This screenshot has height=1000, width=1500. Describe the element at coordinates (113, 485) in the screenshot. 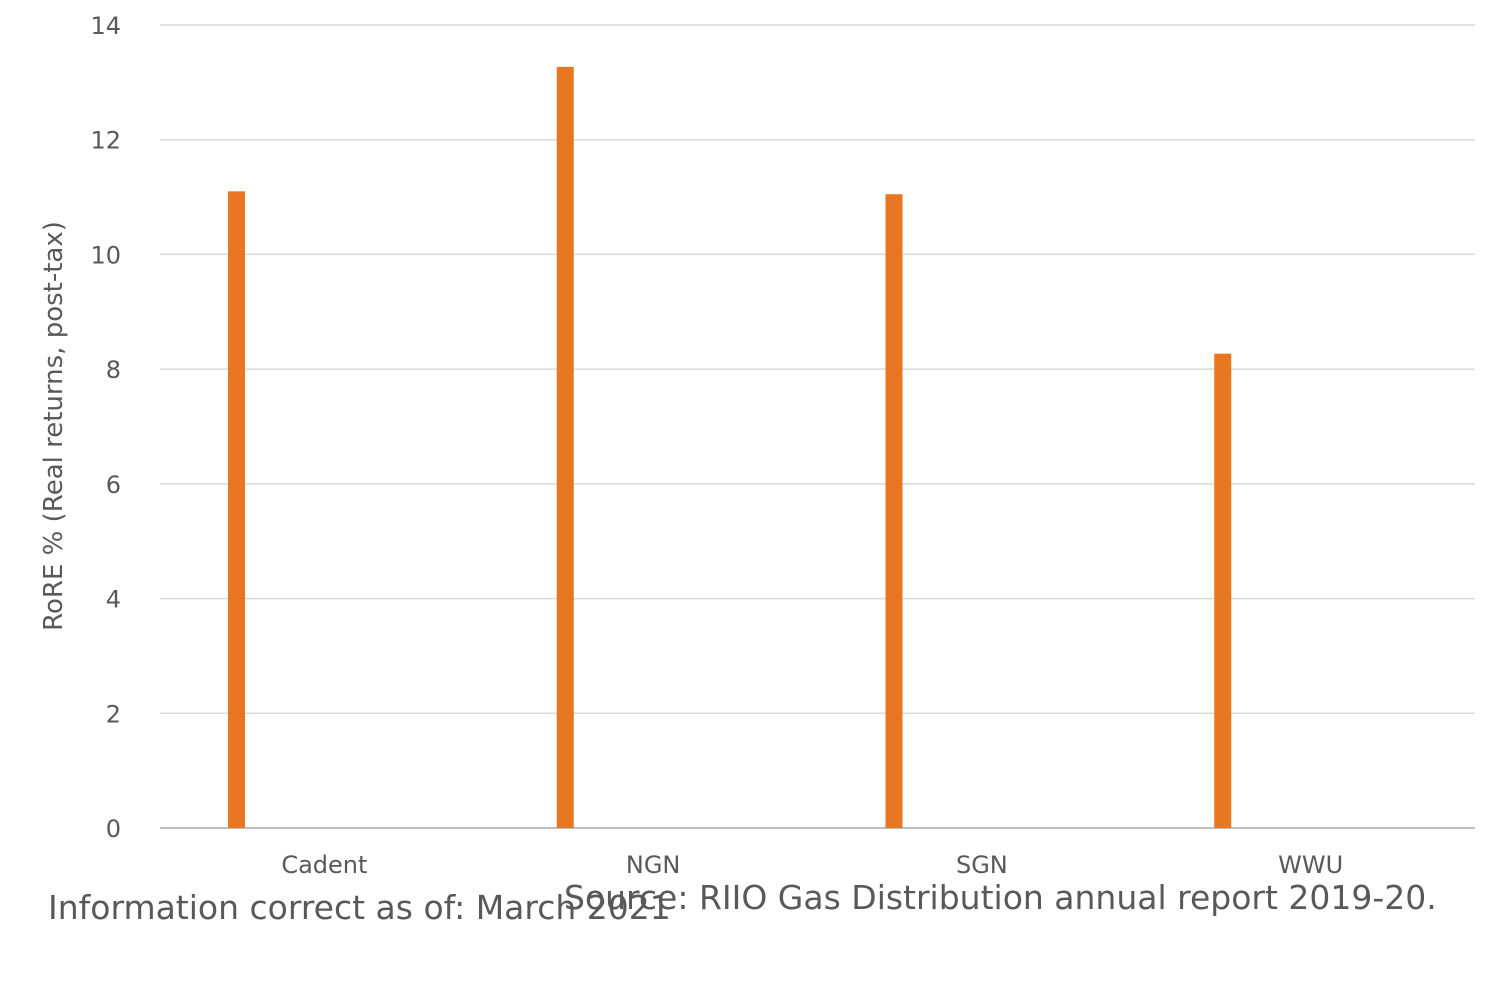

I see `y-tick-label: 6` at that location.